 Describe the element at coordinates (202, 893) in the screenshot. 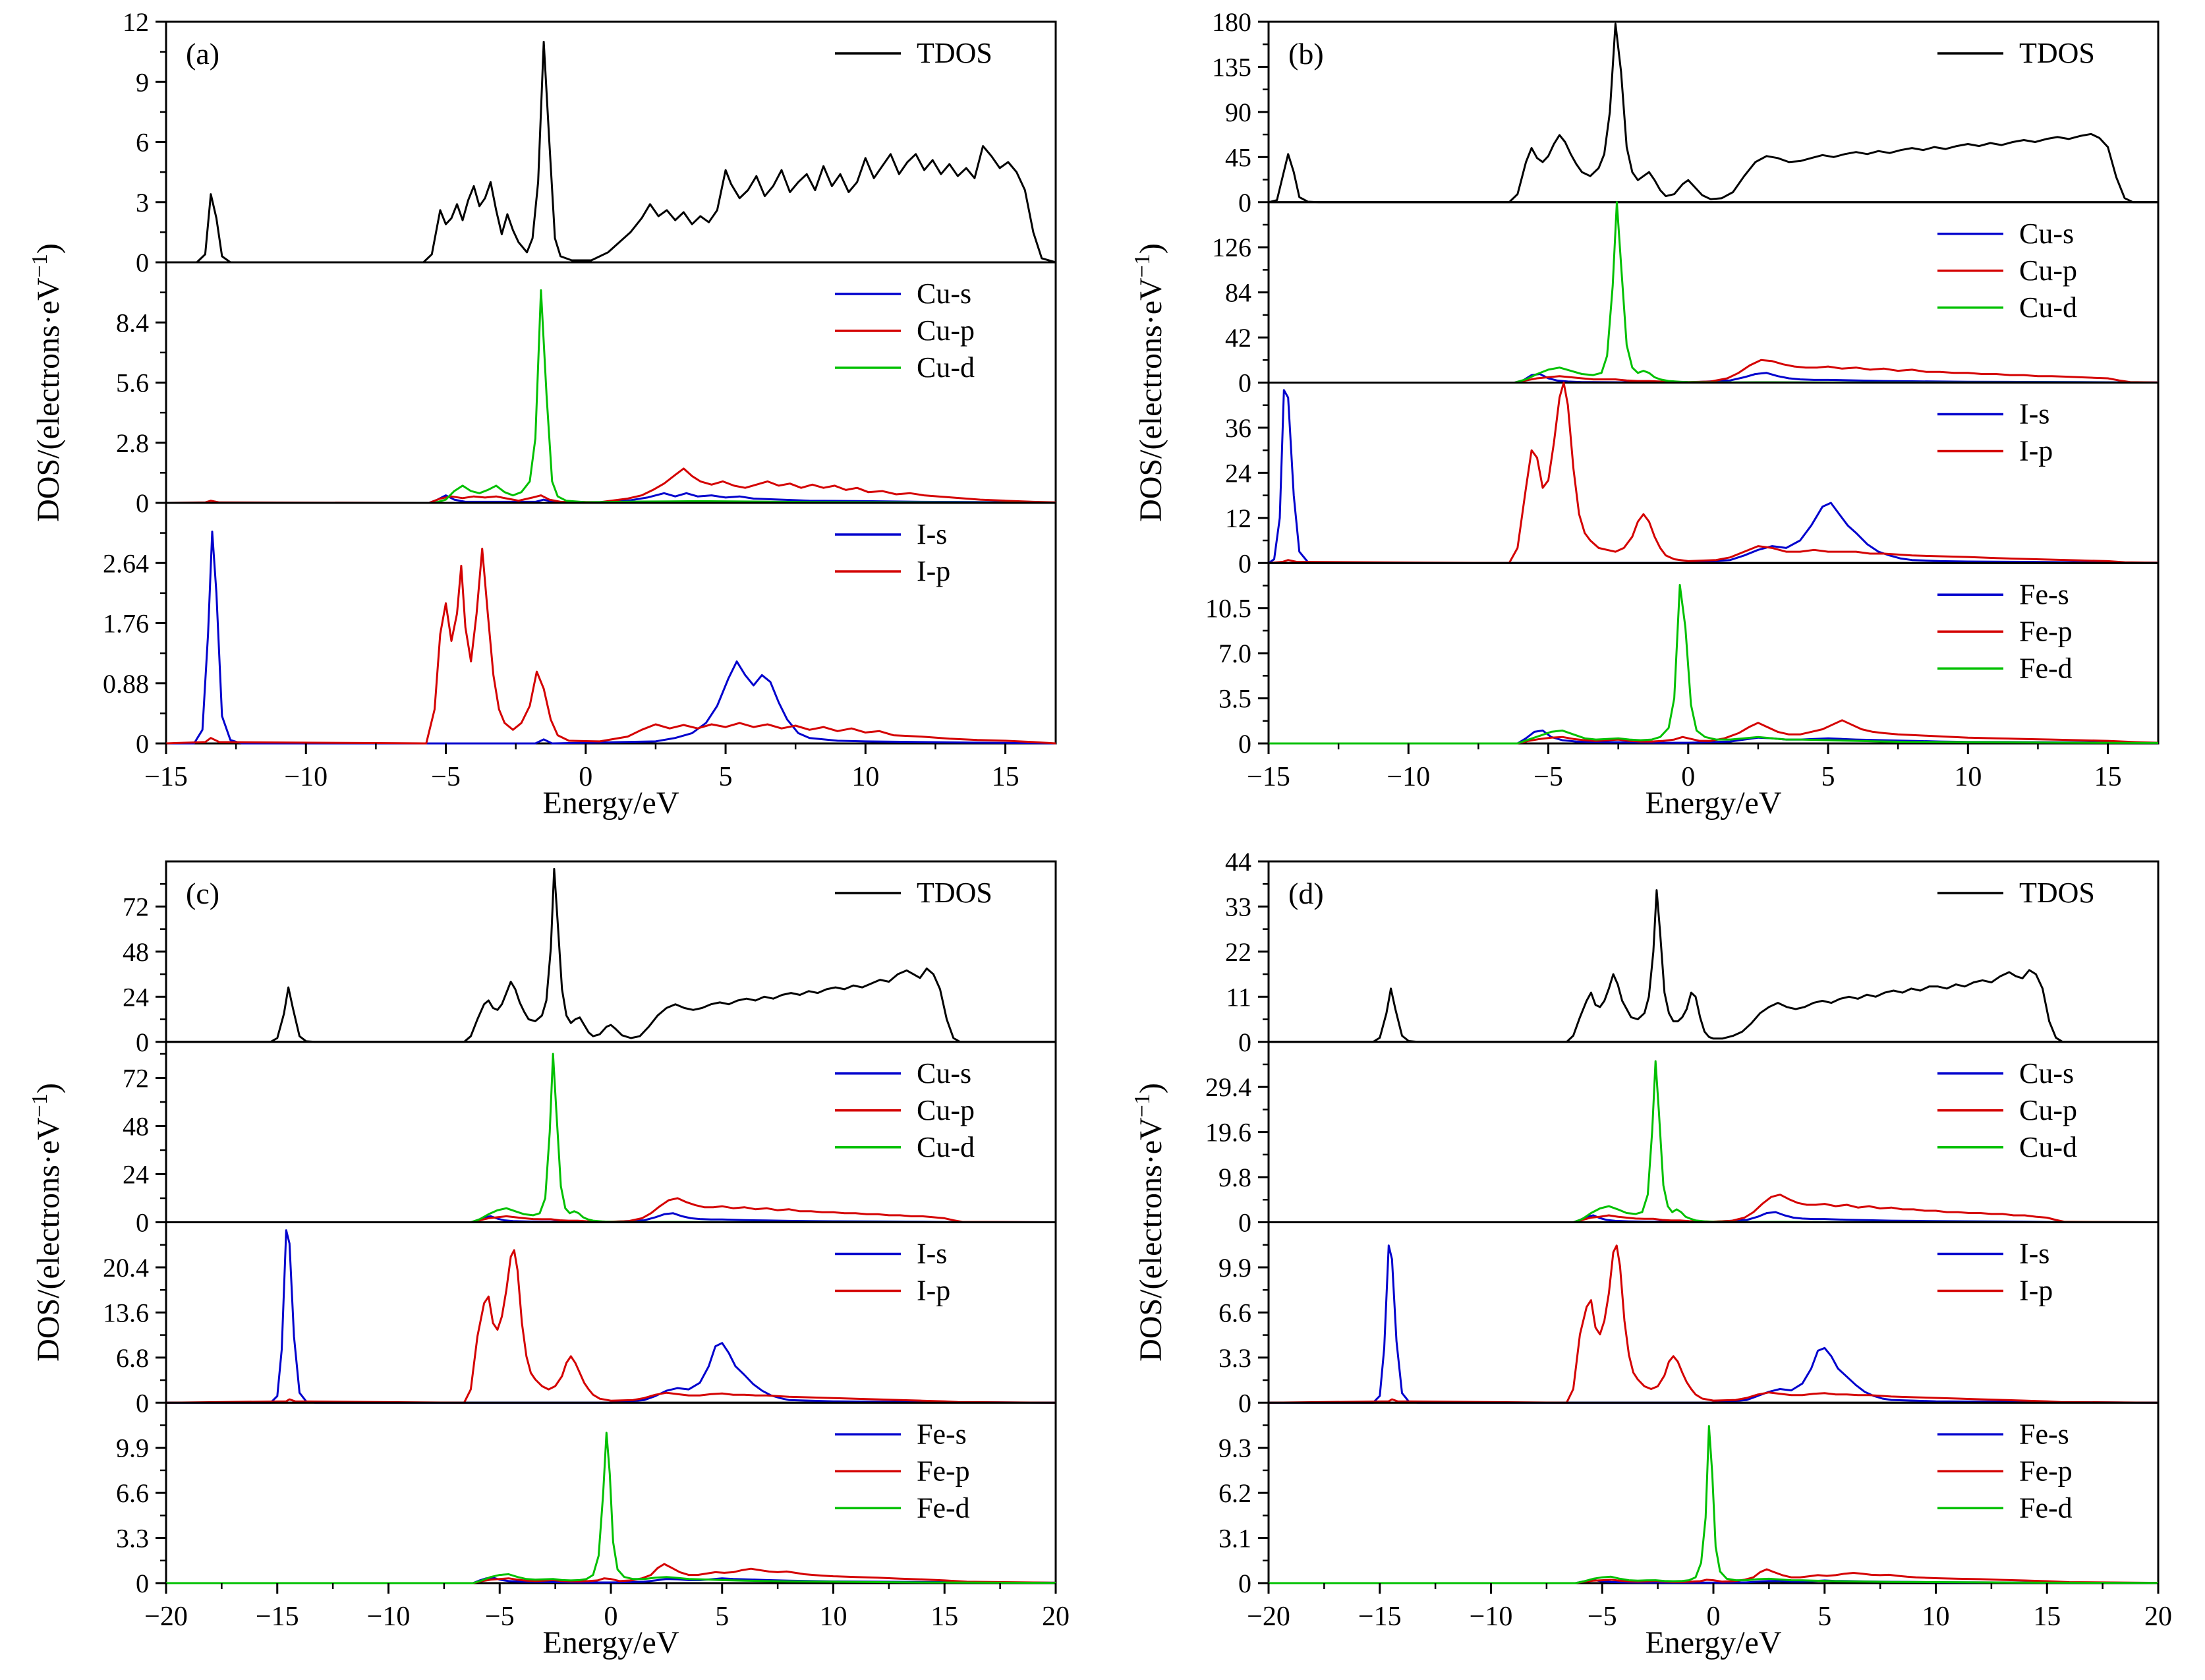

I see `panel-letter: (c)` at that location.